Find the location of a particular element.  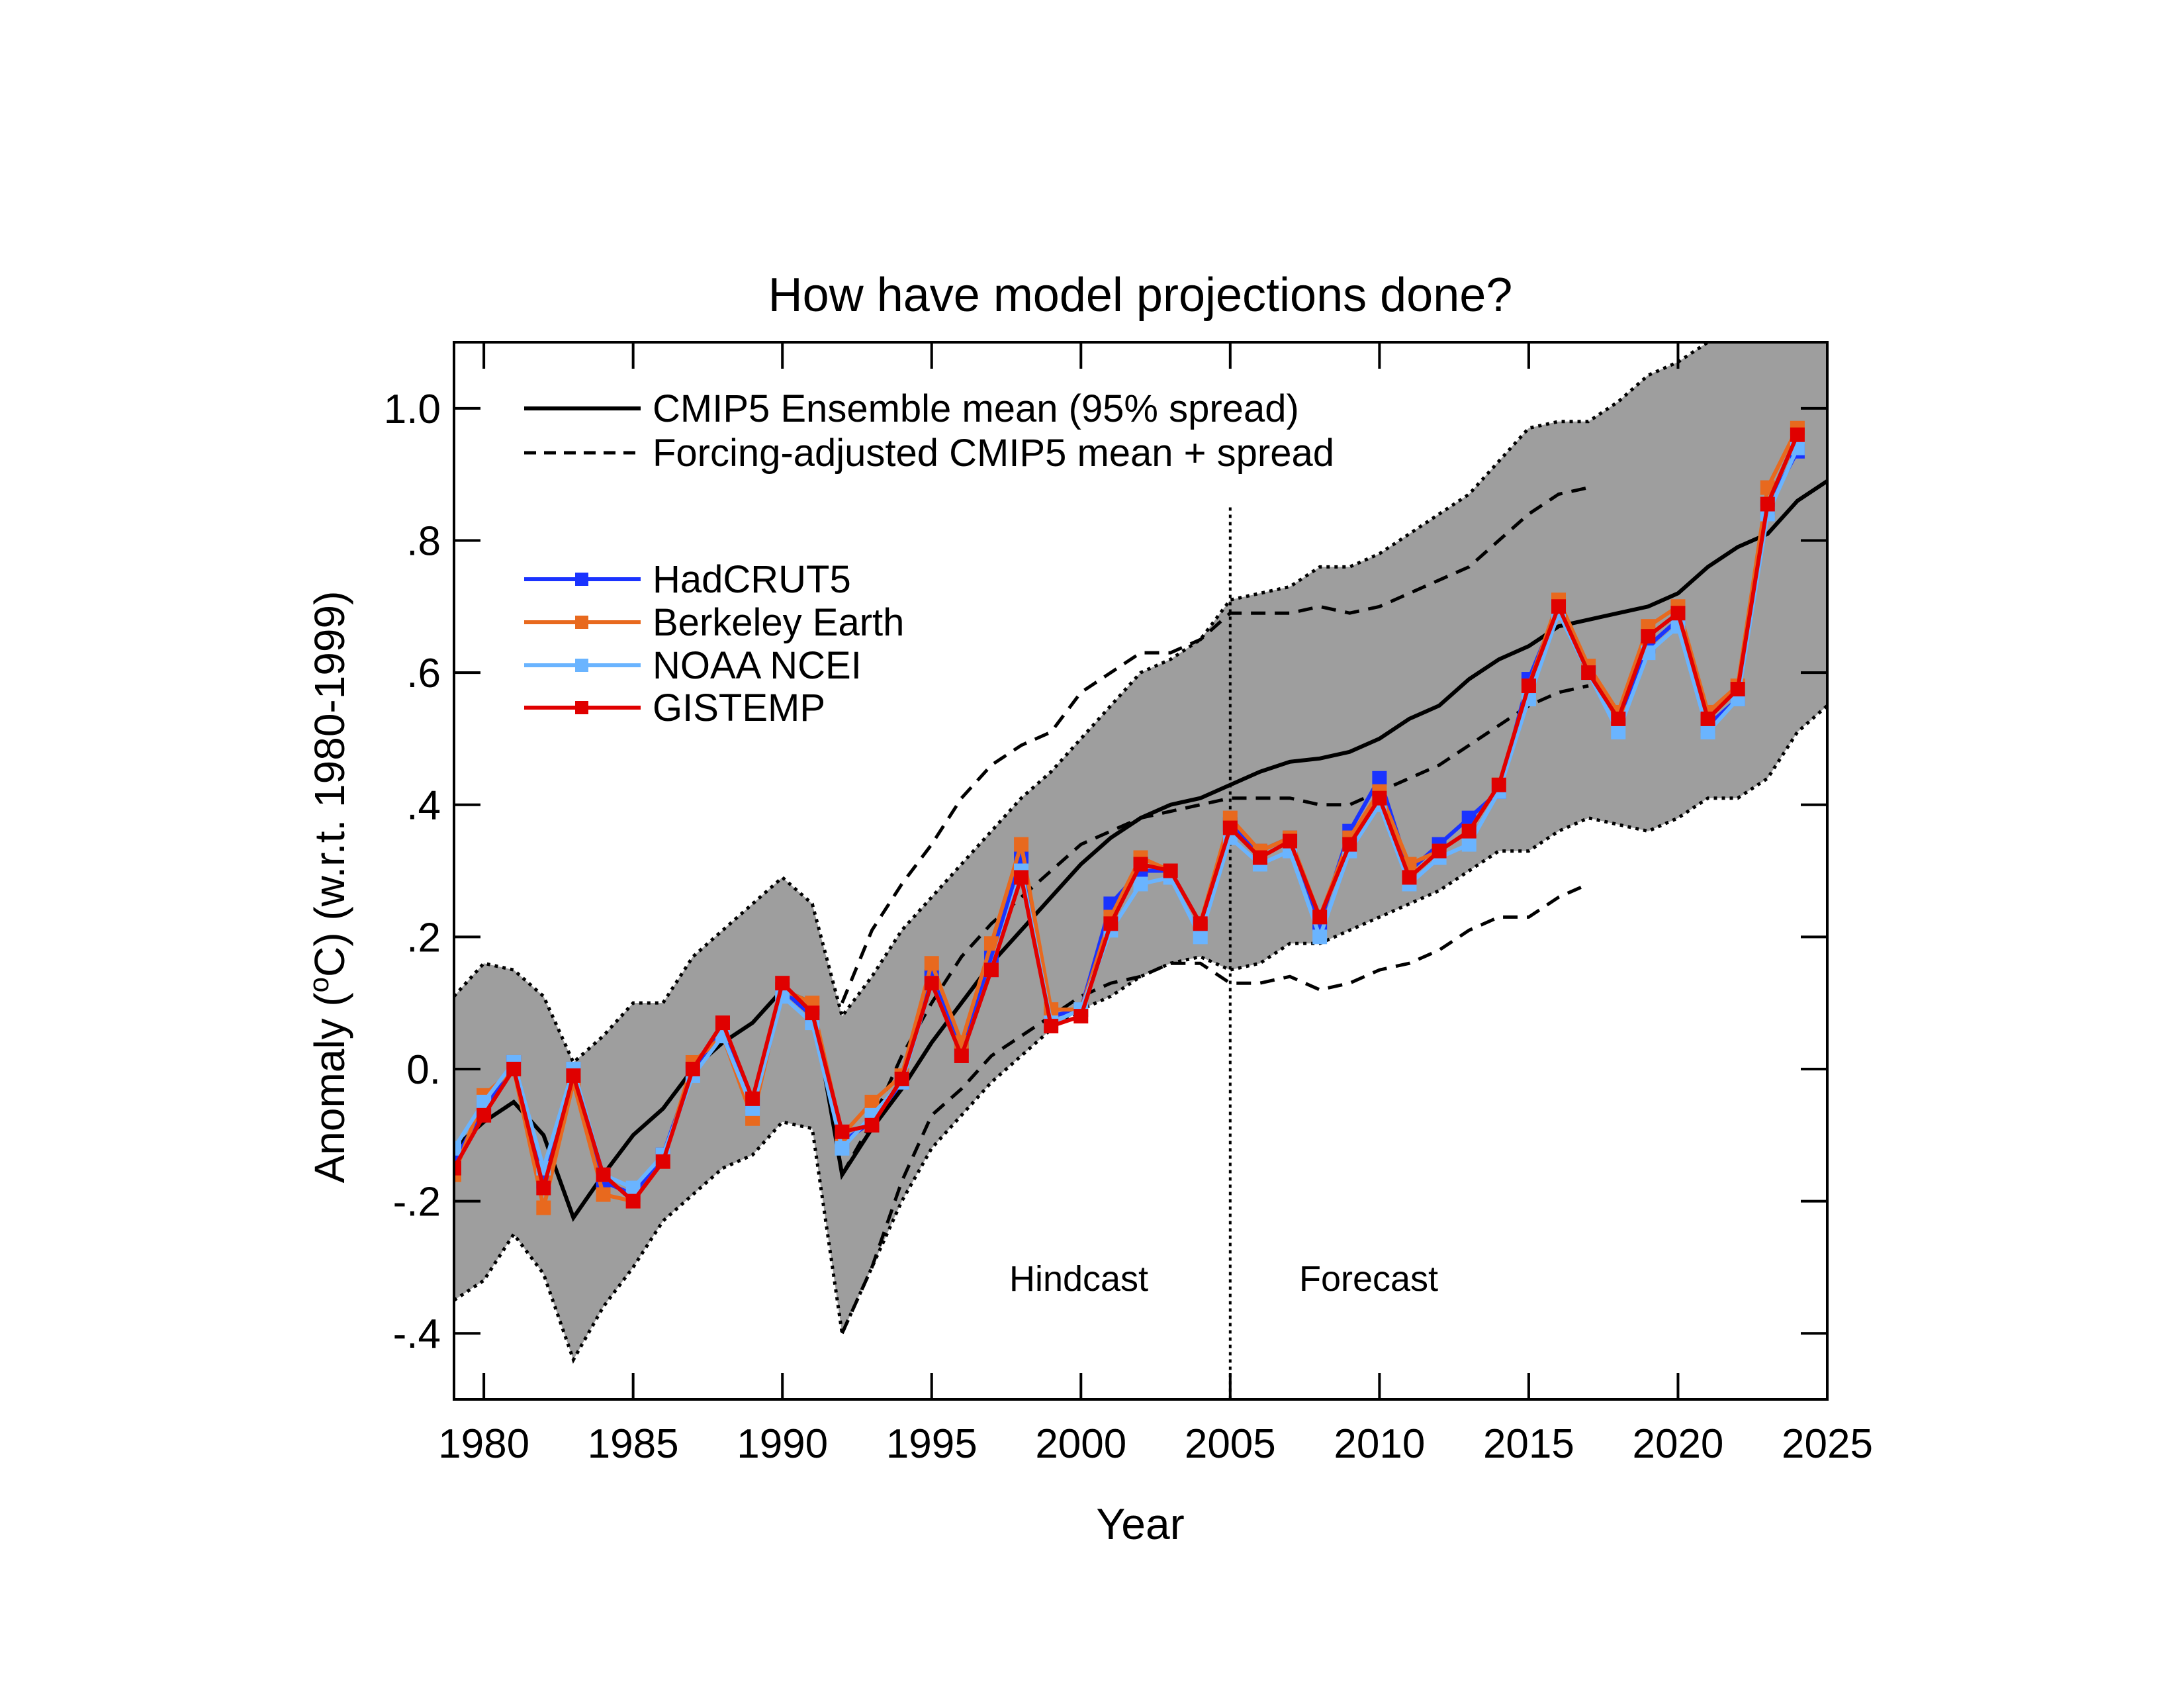

y-tick-label: .6 is located at coordinates (424, 673).